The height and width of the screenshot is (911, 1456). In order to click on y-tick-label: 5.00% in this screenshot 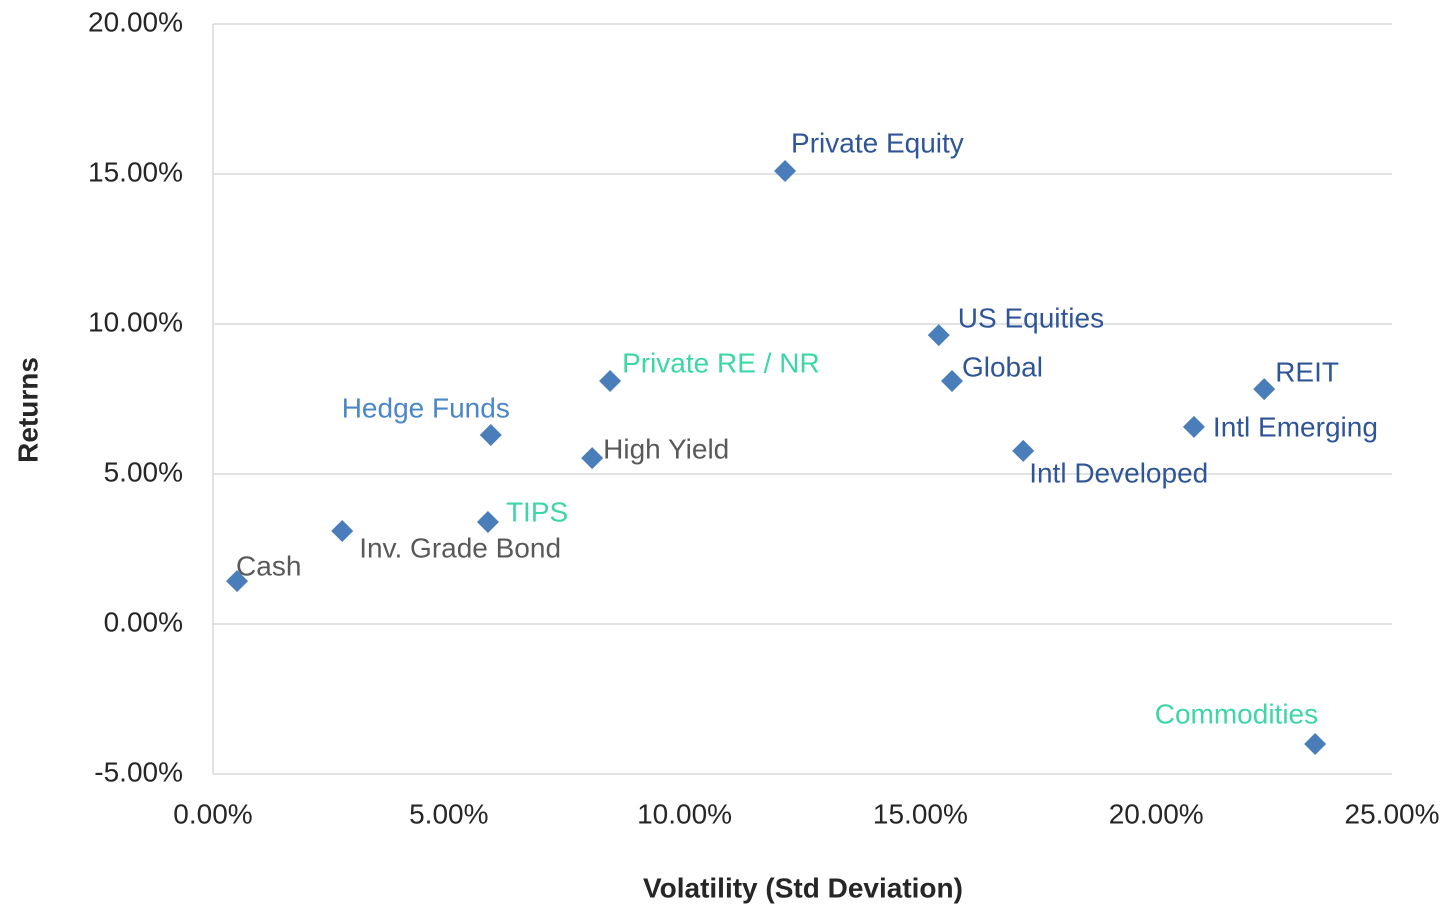, I will do `click(143, 471)`.